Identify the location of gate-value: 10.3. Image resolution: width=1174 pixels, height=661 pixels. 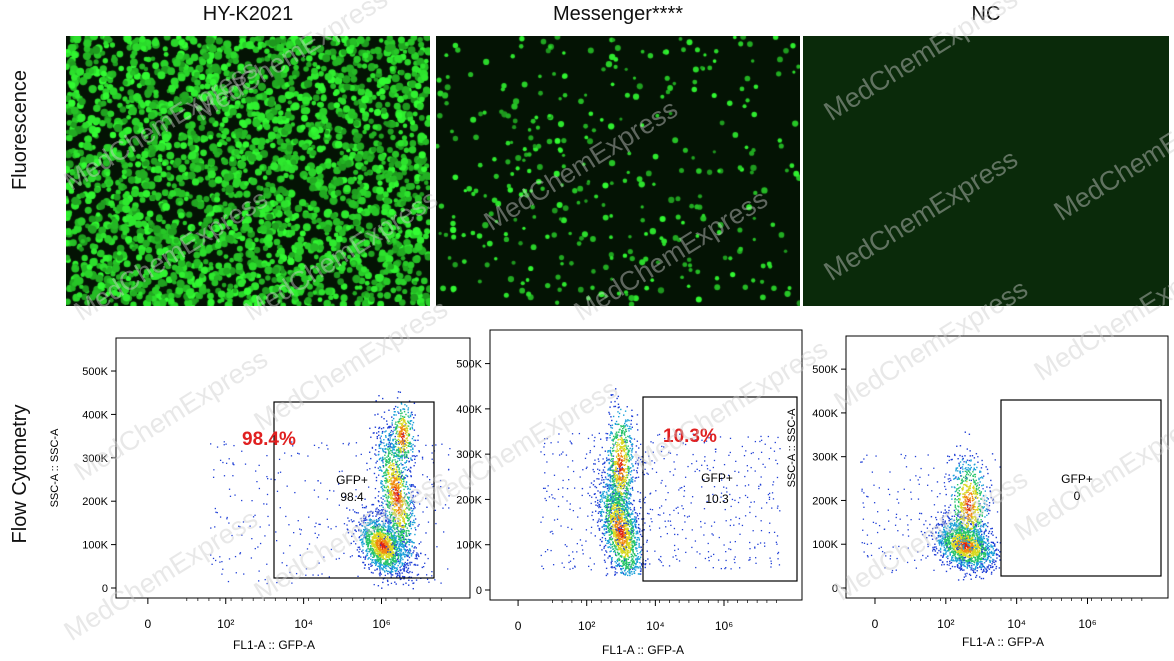
(717, 499).